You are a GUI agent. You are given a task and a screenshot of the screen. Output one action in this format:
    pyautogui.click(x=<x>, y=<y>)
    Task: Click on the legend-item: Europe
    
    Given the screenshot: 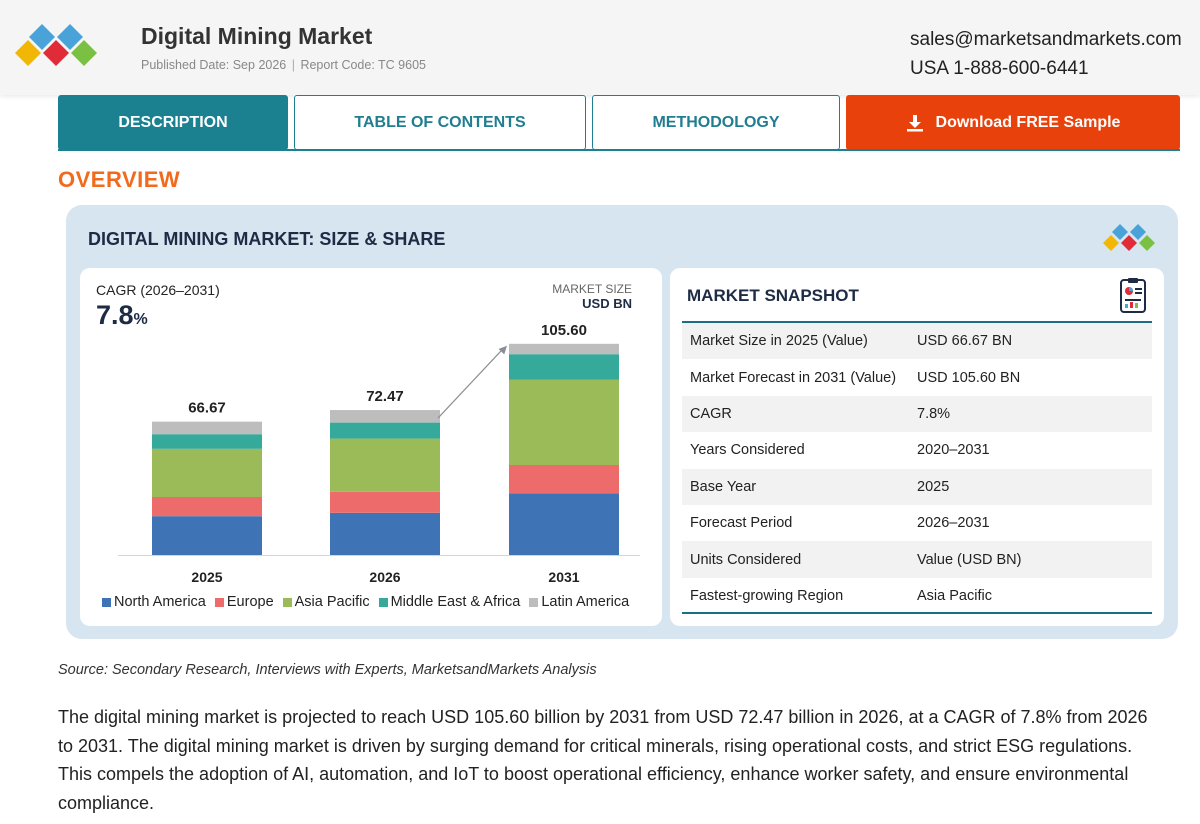 What is the action you would take?
    pyautogui.click(x=244, y=602)
    